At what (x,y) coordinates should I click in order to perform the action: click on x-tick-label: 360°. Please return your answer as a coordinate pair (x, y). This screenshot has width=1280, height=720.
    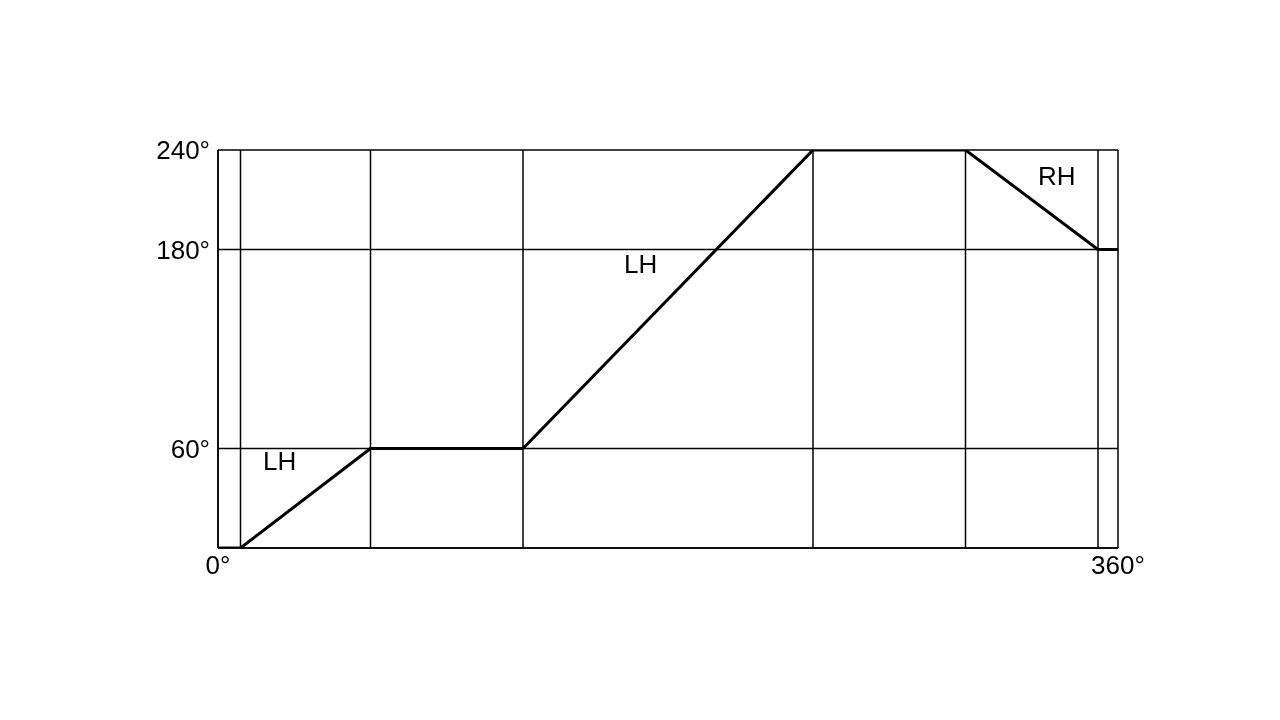
    Looking at the image, I should click on (1118, 565).